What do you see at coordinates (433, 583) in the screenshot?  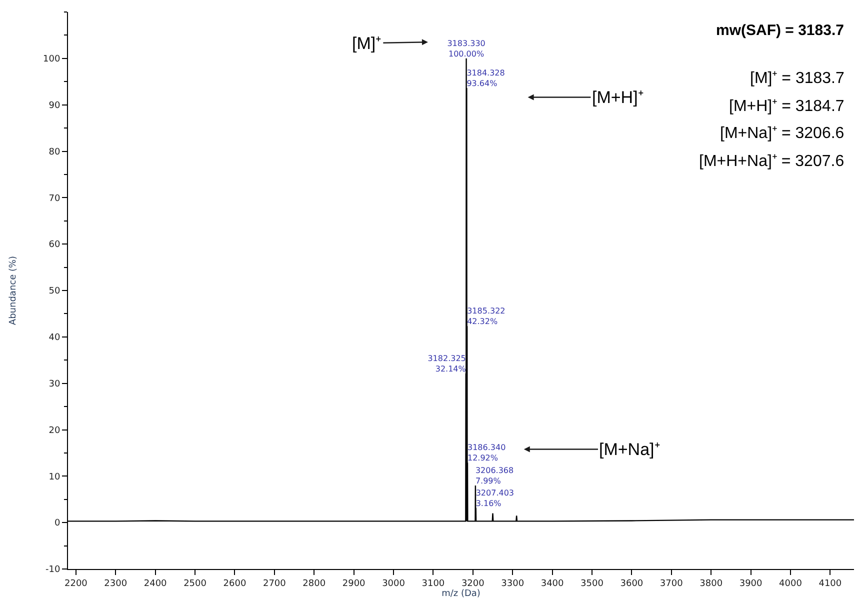 I see `x-tick-label: 3100` at bounding box center [433, 583].